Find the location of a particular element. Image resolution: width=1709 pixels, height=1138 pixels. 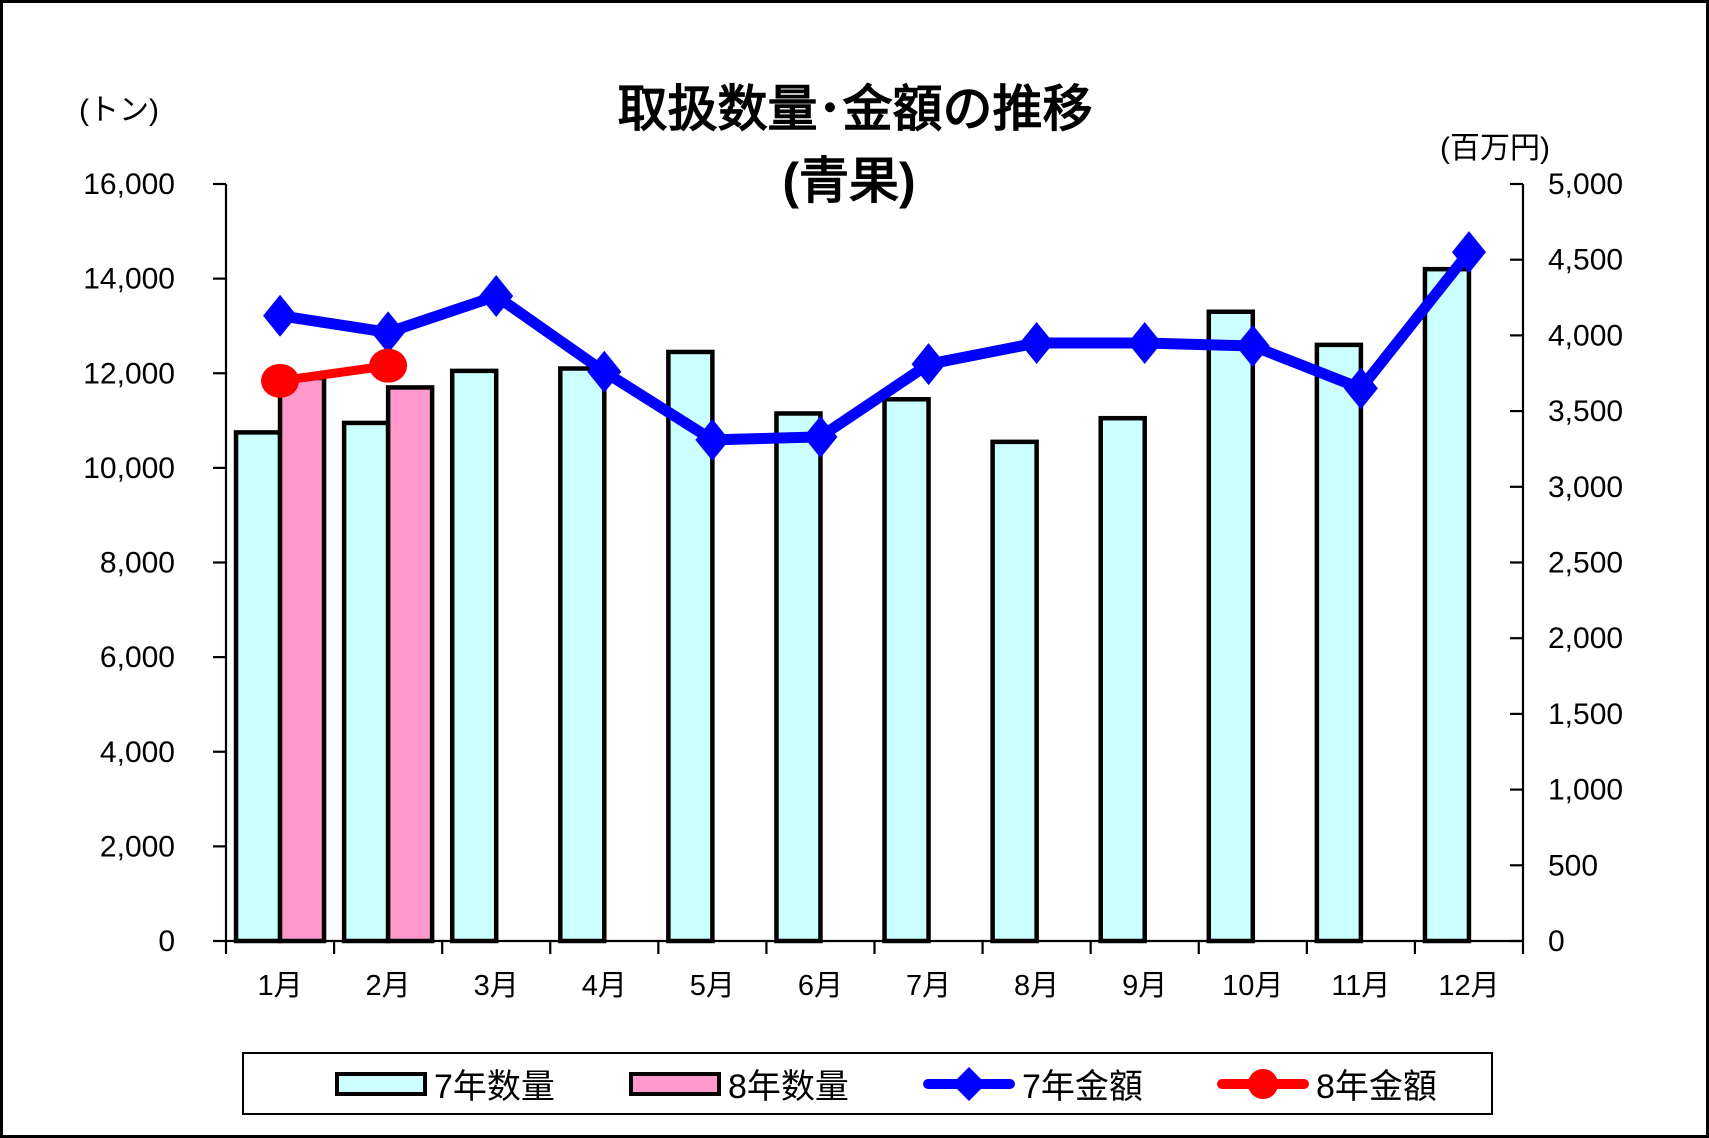

legend-swatch-bar-cyan is located at coordinates (381, 1083).